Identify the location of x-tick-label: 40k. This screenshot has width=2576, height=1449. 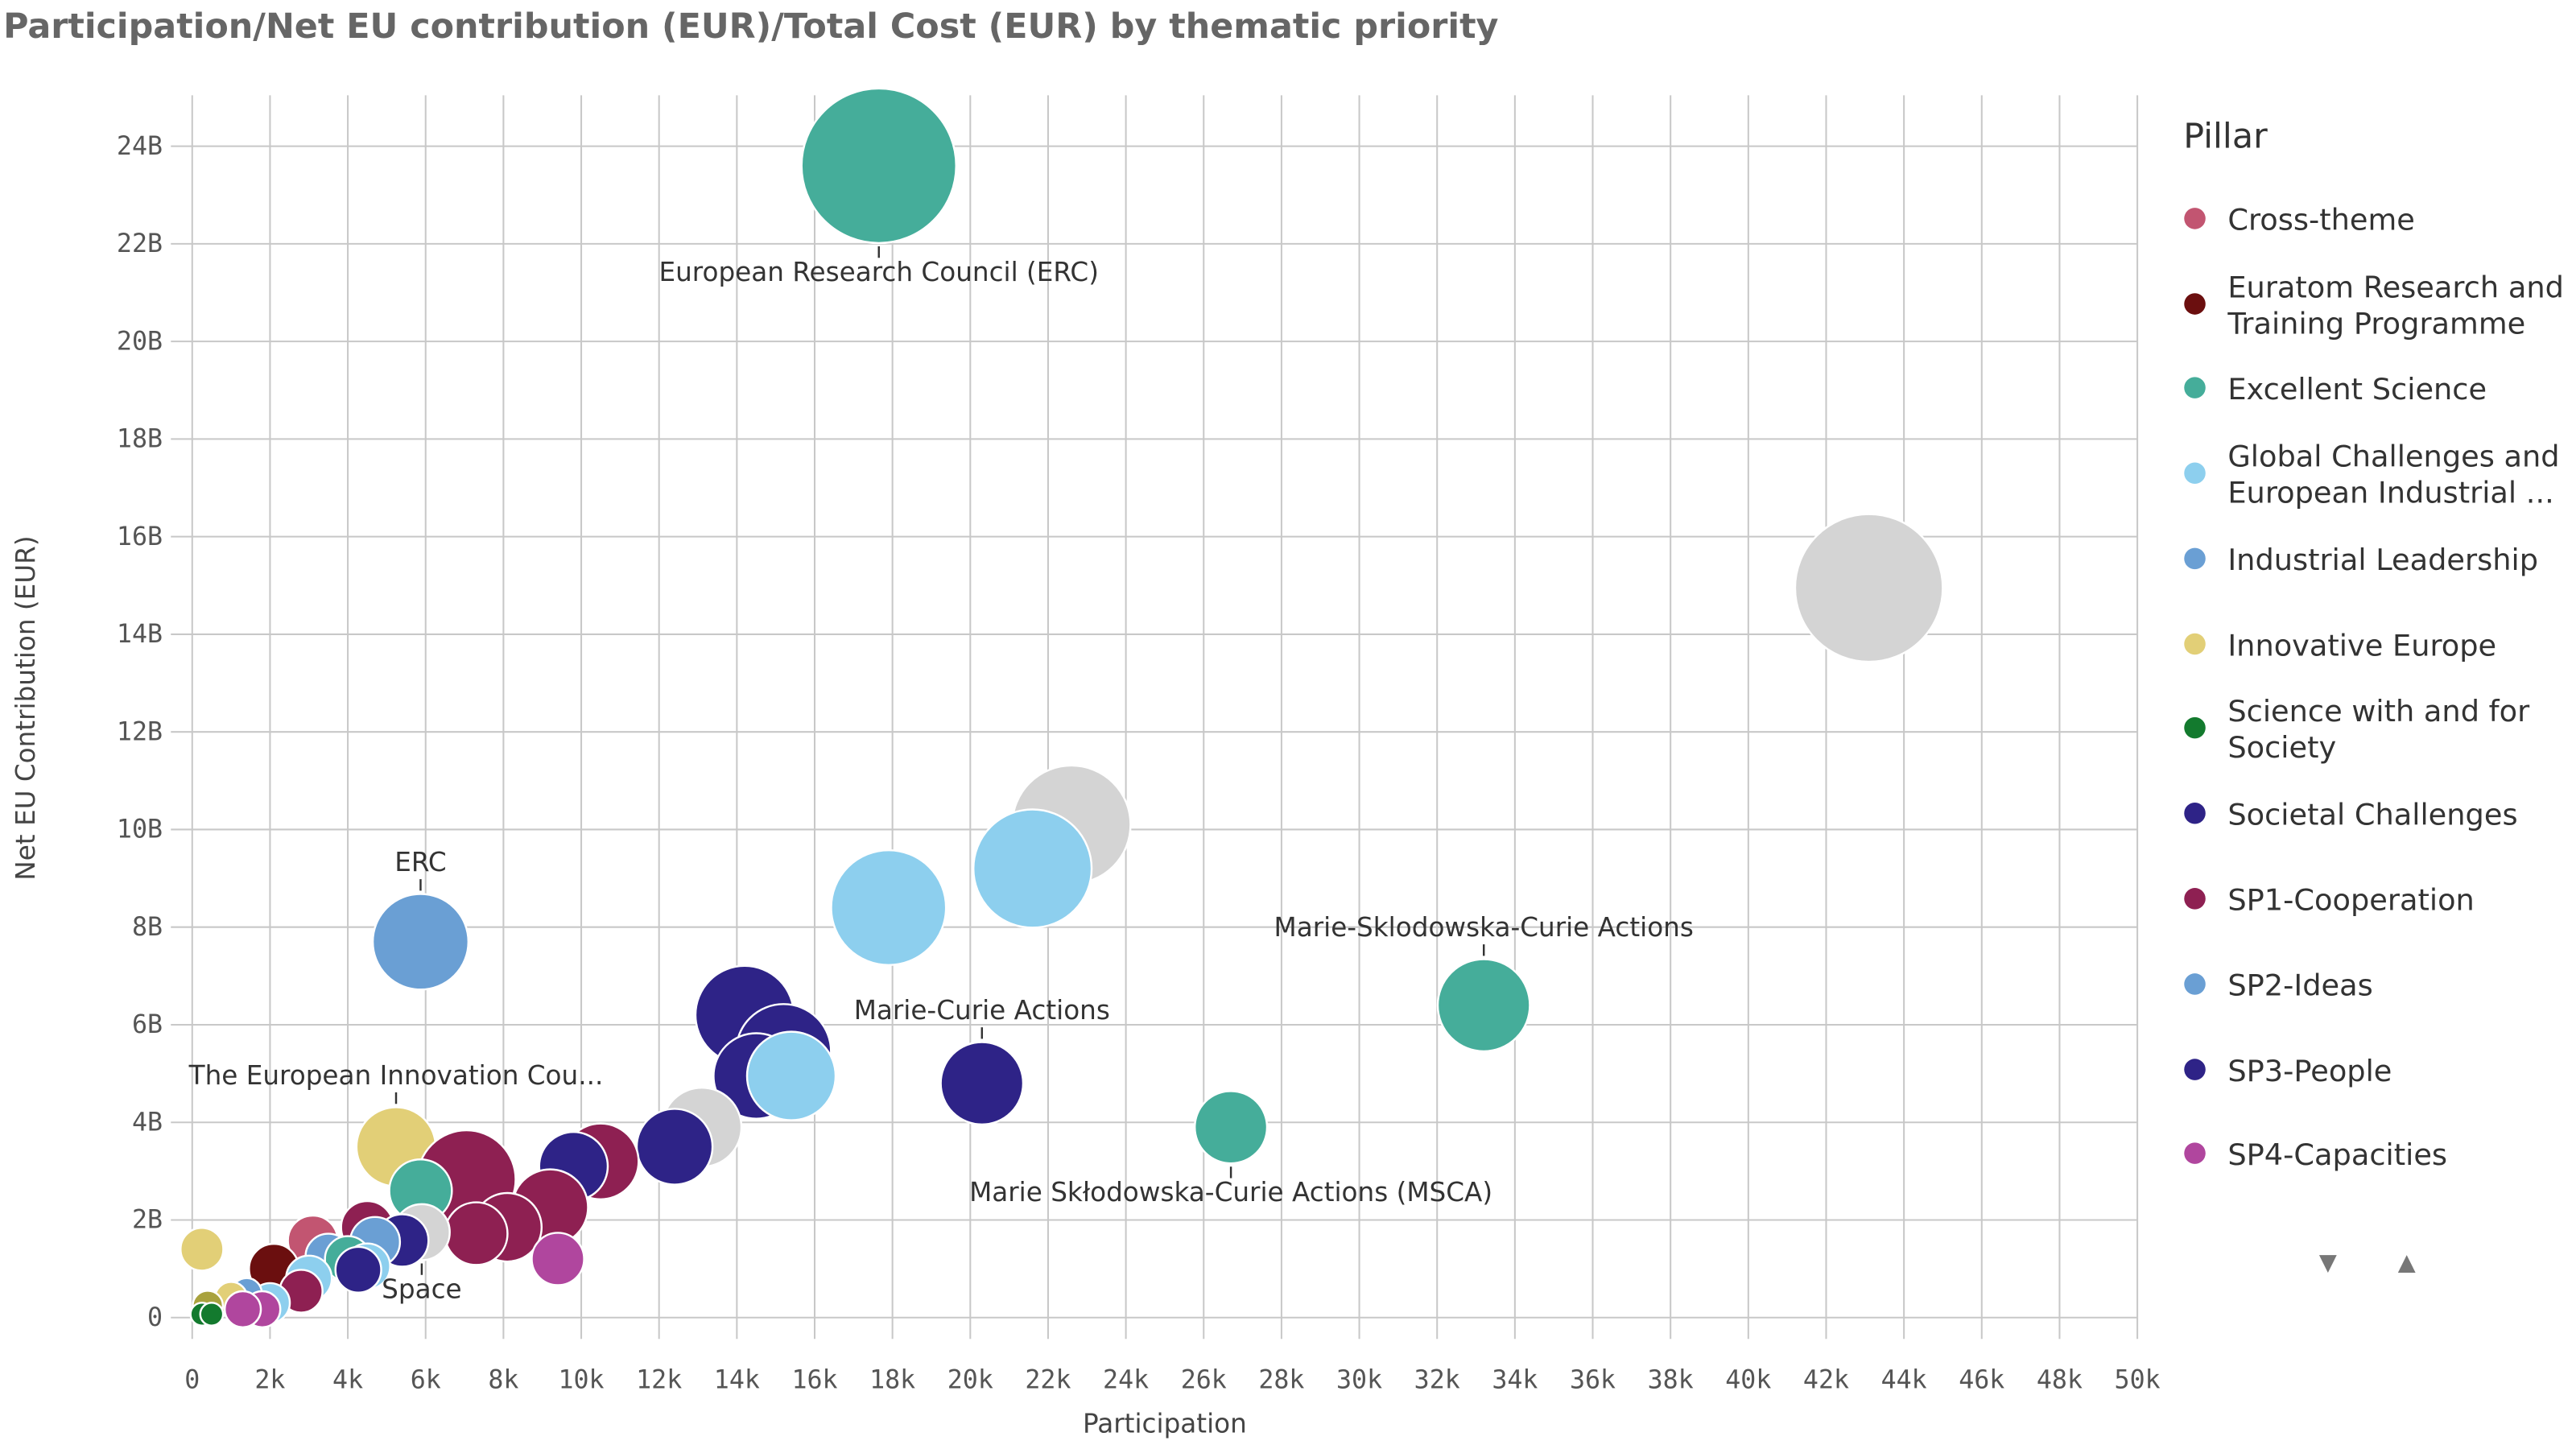
(1748, 1379).